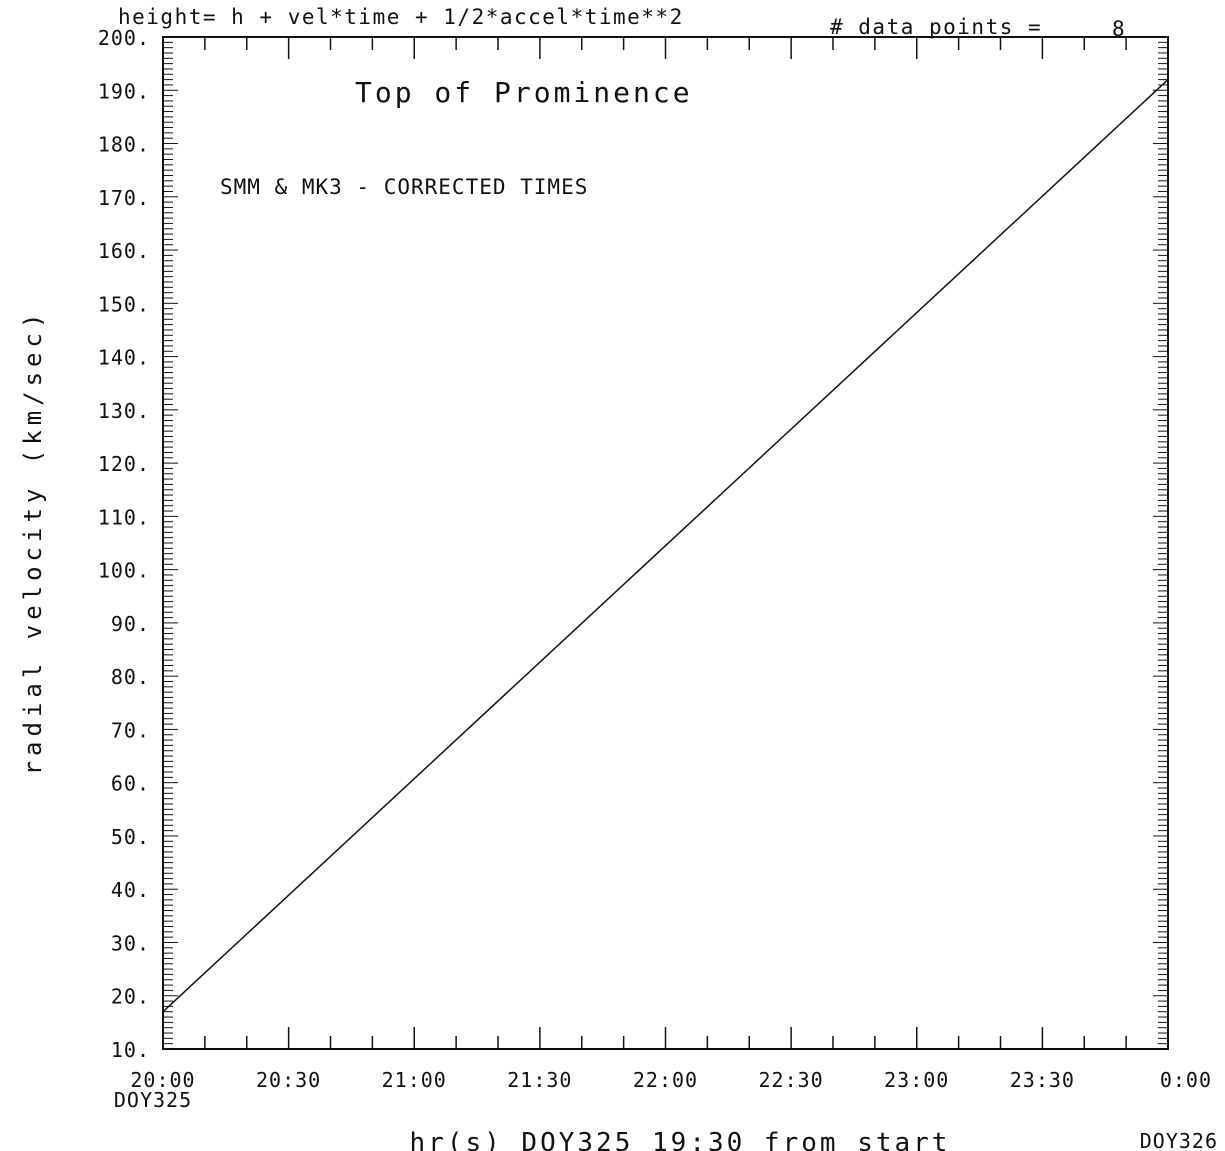 The image size is (1225, 1151). I want to click on x-tick-label: 0:00, so click(1186, 1080).